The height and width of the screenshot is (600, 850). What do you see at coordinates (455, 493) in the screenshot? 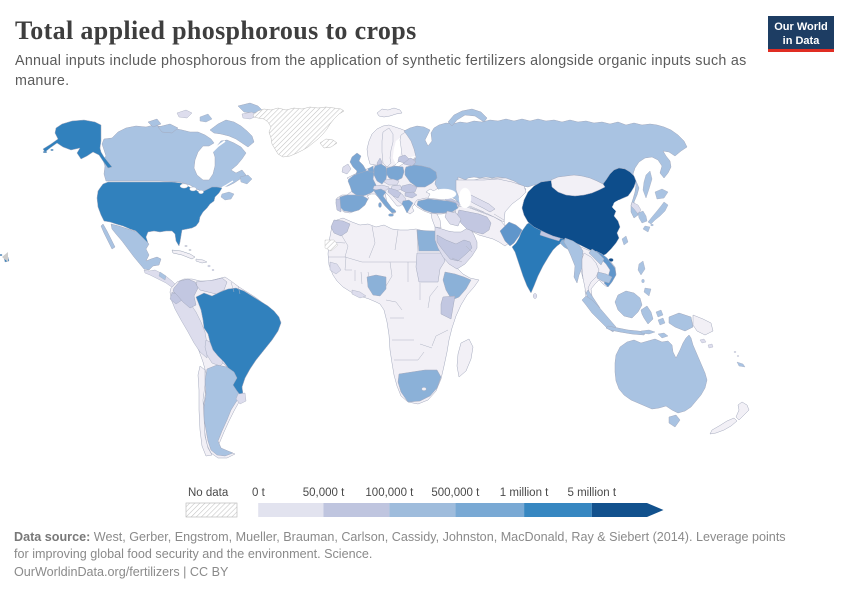
I see `svg-text: 500,000 t` at bounding box center [455, 493].